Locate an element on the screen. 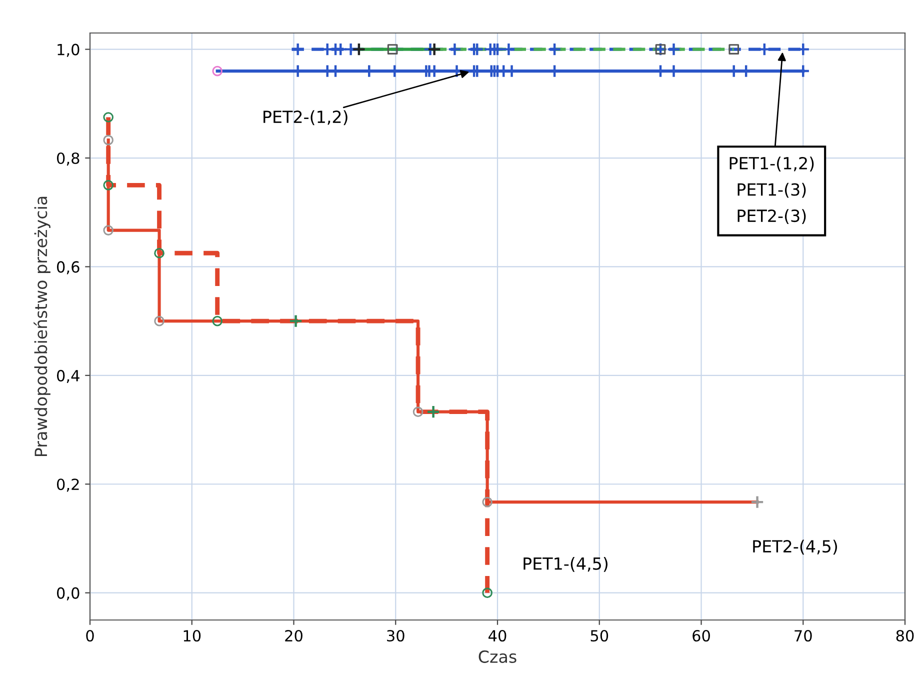 The height and width of the screenshot is (688, 922). annotation: PET2-(4,5) is located at coordinates (795, 547).